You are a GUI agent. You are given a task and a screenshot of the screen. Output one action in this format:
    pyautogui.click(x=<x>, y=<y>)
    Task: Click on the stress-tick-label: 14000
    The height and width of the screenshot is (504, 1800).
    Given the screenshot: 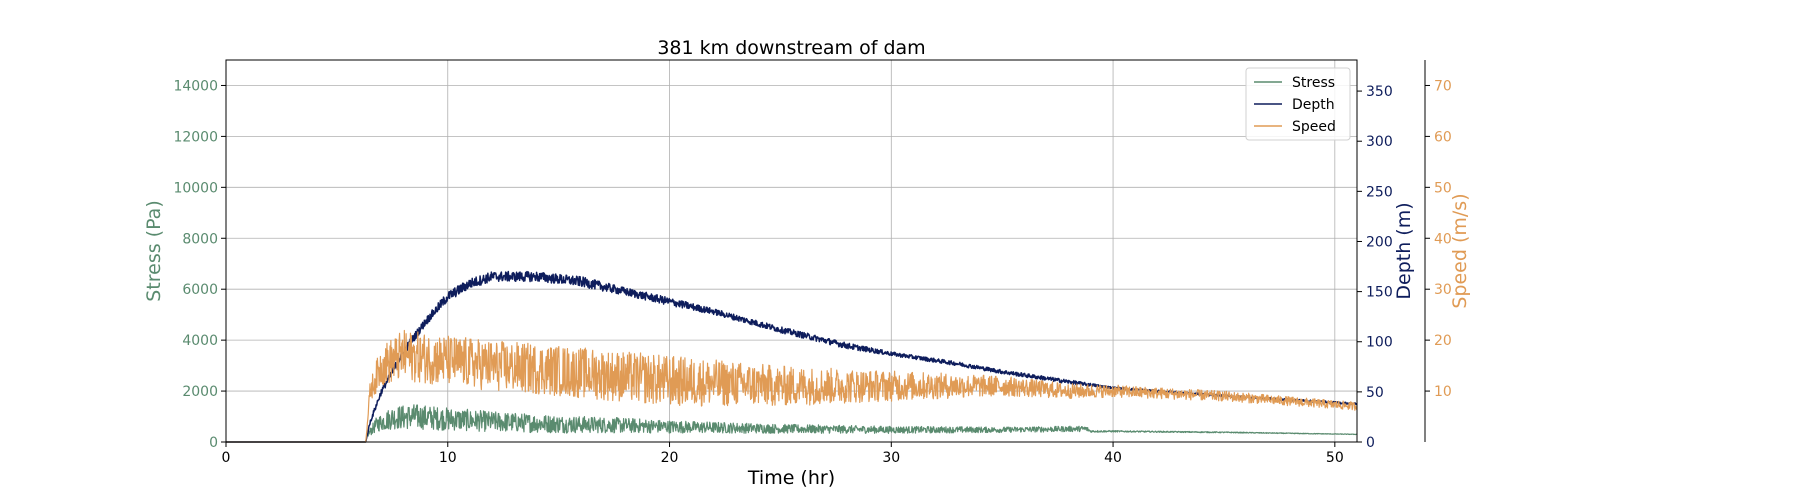 What is the action you would take?
    pyautogui.click(x=195, y=86)
    